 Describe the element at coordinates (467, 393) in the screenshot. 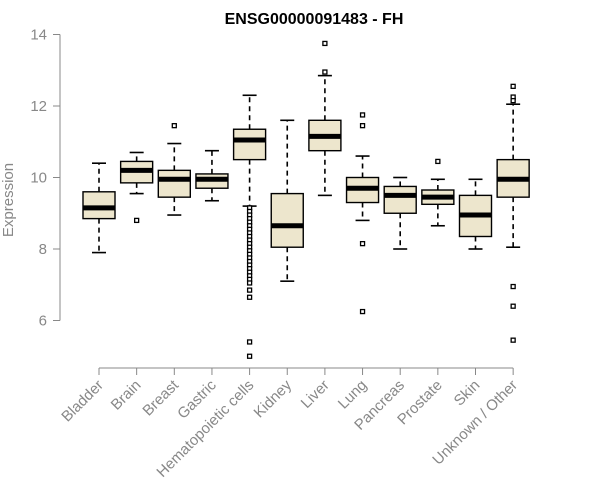

I see `x-tick-label: Skin` at that location.